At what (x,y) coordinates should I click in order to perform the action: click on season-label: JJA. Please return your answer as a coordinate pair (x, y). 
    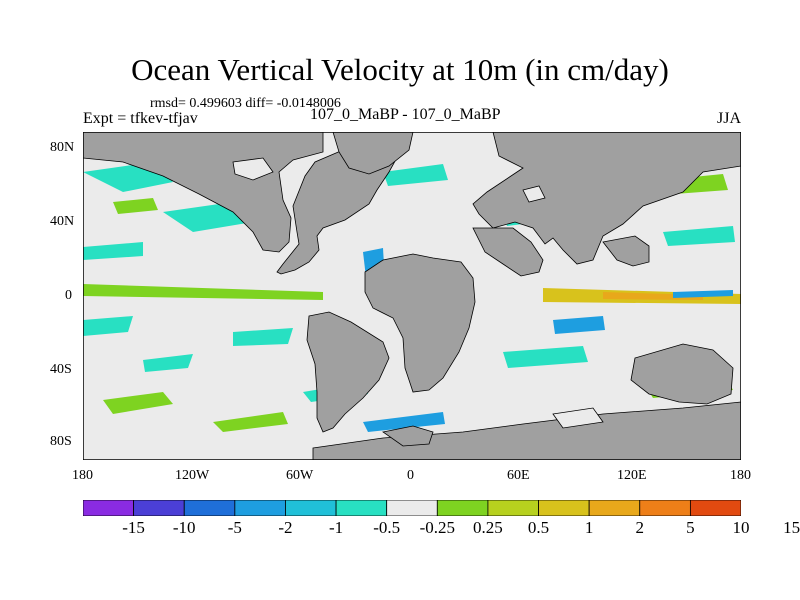
    Looking at the image, I should click on (728, 118).